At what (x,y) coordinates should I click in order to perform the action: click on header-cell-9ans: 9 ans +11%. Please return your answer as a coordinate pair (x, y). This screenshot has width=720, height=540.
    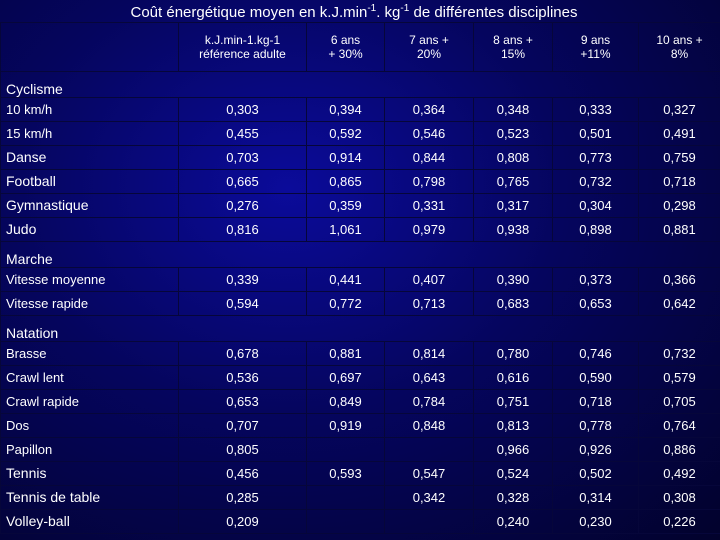
    Looking at the image, I should click on (595, 47).